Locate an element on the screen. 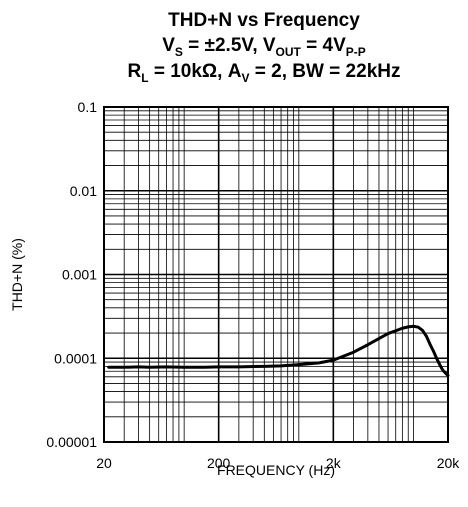 The height and width of the screenshot is (507, 468). y-axis-label: THD+N (%) is located at coordinates (17, 274).